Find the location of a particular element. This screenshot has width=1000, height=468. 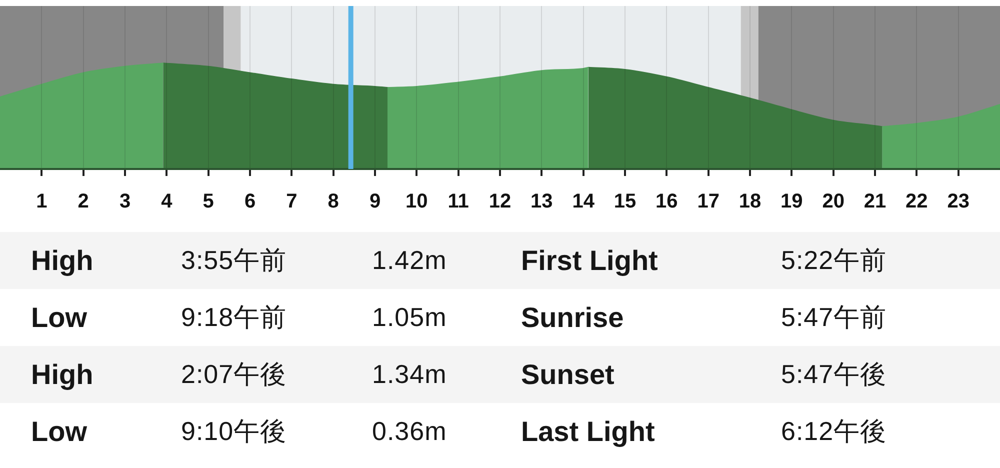

text: 9:18午前 is located at coordinates (234, 317).